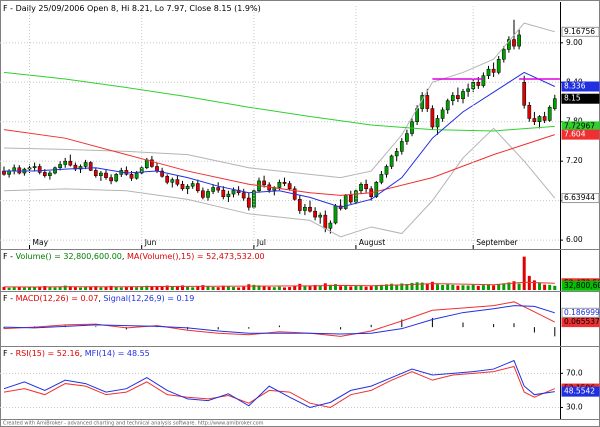  I want to click on y-tick-label: 30.0, so click(574, 406).